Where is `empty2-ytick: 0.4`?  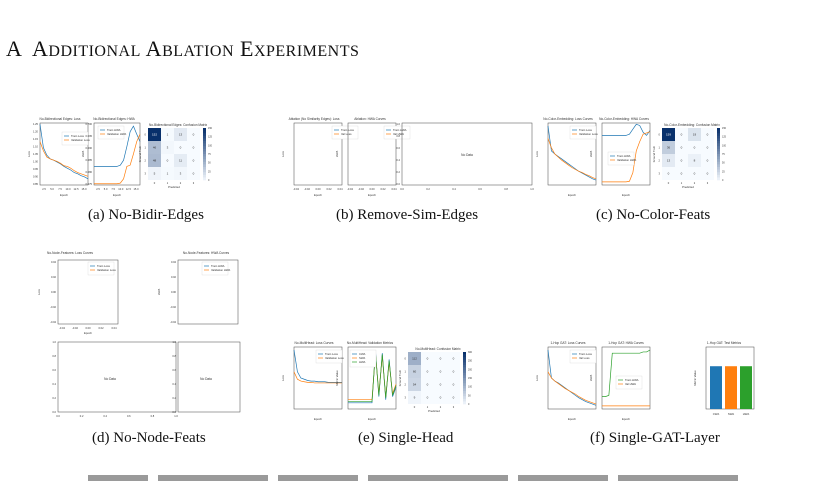
empty2-ytick: 0.4 is located at coordinates (174, 384).